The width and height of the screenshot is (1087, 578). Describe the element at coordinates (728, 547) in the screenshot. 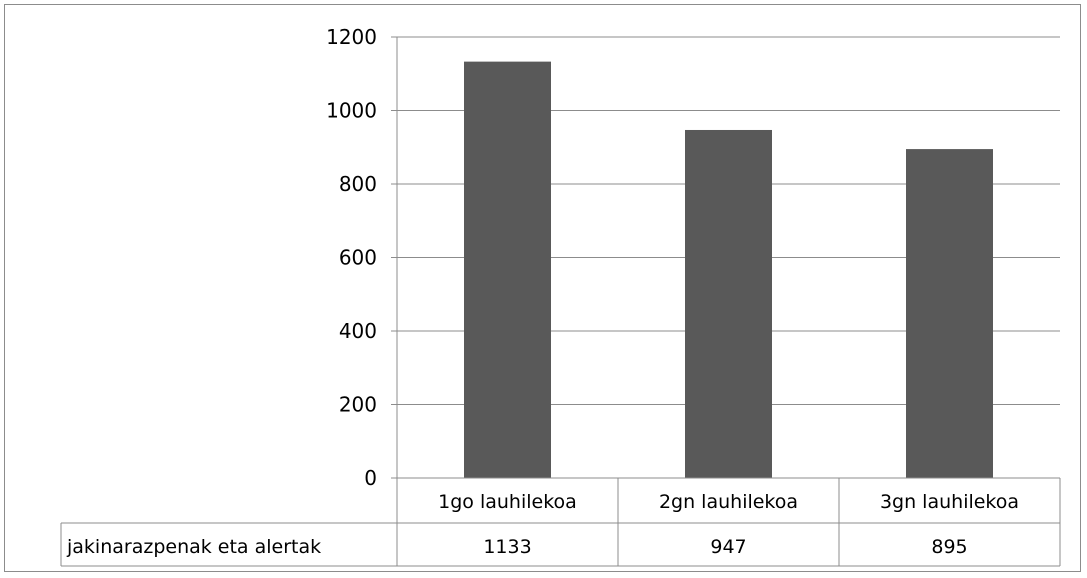

I see `data-value-label: 947` at that location.